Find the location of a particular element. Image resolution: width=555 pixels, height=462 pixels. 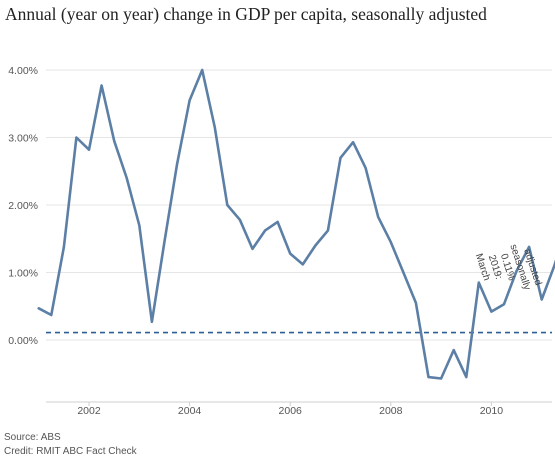

y-tick-label: 0.00% is located at coordinates (23, 341).